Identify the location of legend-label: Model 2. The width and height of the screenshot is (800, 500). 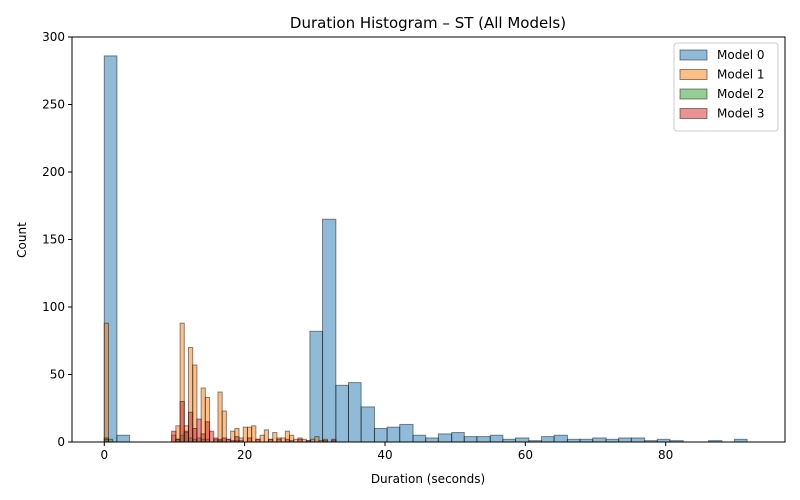
(740, 94).